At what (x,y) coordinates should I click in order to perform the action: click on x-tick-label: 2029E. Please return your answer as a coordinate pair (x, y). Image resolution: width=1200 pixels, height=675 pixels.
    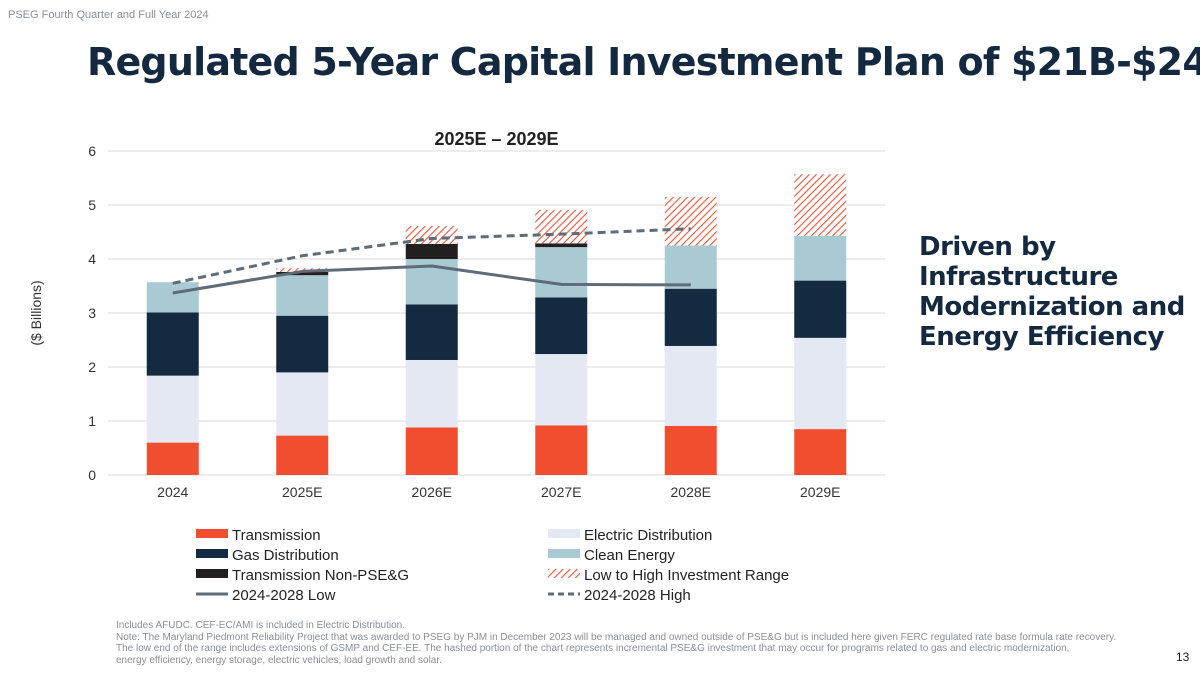
    Looking at the image, I should click on (820, 492).